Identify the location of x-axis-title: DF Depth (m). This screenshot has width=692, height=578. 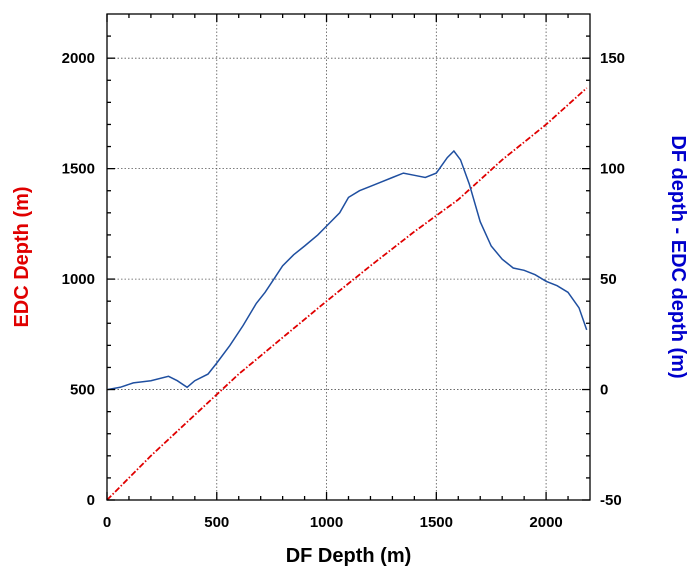
(349, 556).